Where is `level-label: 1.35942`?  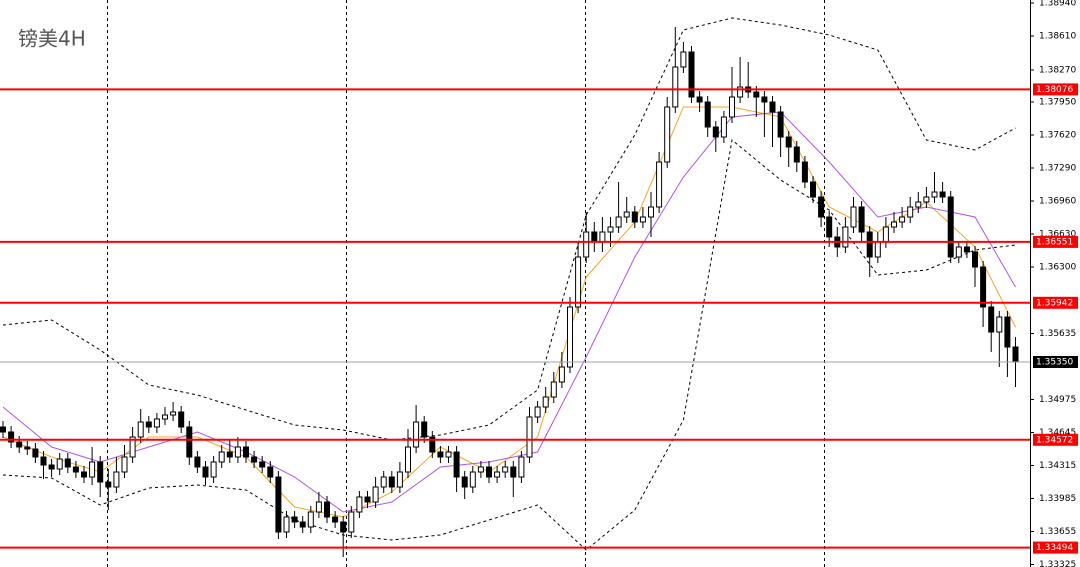
level-label: 1.35942 is located at coordinates (1054, 303).